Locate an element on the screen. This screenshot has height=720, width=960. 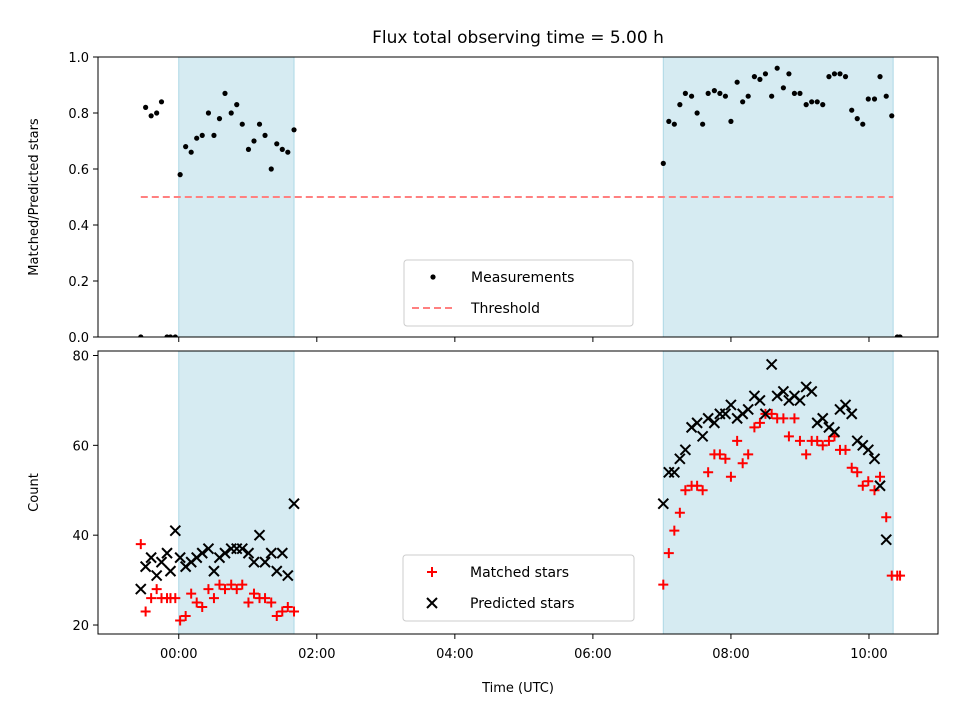
legend-label: Matched stars is located at coordinates (519, 573).